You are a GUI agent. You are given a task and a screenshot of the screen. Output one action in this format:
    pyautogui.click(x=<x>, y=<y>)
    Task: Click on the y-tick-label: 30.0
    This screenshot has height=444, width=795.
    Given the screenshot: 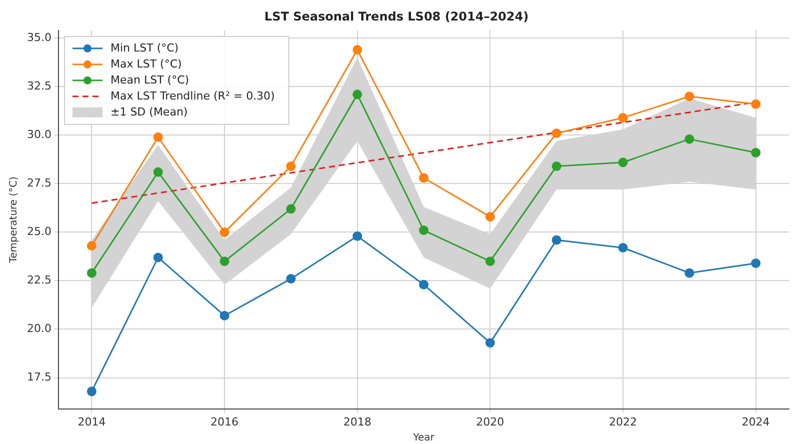 What is the action you would take?
    pyautogui.click(x=39, y=135)
    